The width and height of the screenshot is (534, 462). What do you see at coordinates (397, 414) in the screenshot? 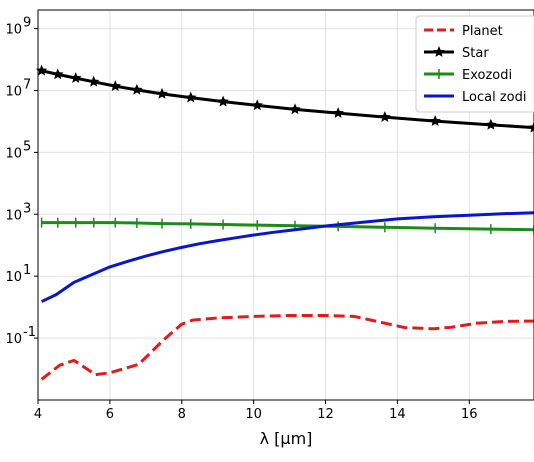
I see `x-tick-label: 14` at bounding box center [397, 414].